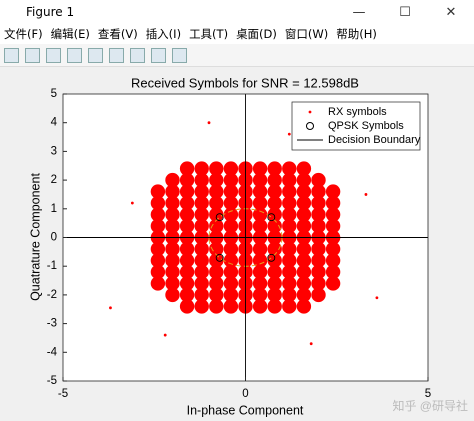 The image size is (474, 421). Describe the element at coordinates (11, 55) in the screenshot. I see `tool-new` at that location.